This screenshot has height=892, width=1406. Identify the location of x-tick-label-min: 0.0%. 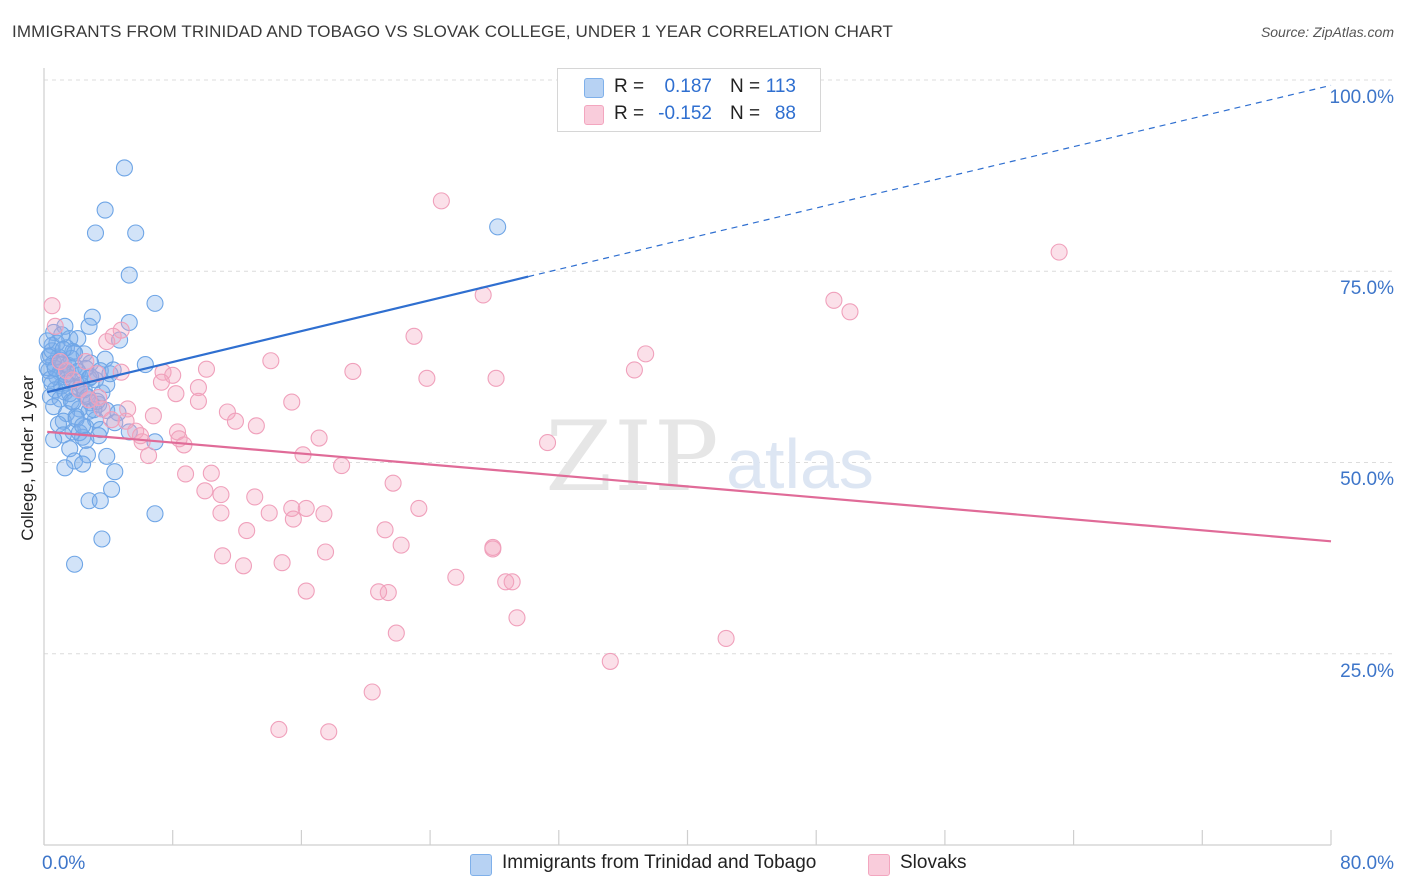
(64, 863).